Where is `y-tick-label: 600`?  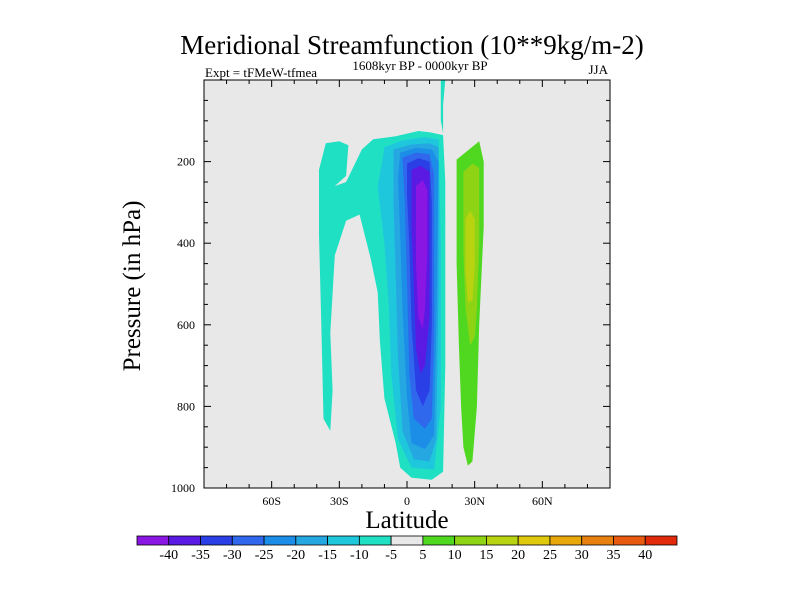 y-tick-label: 600 is located at coordinates (186, 325).